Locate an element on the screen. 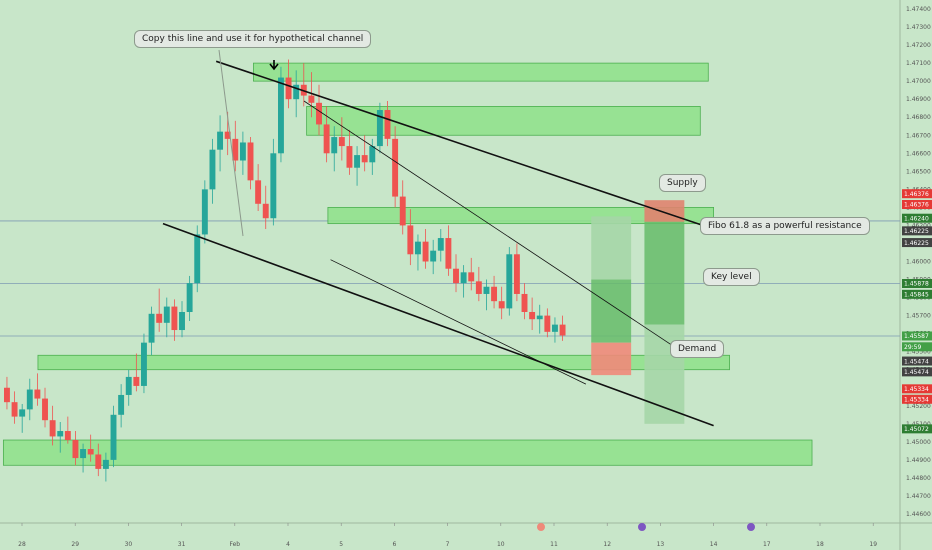  y-tick-label: 1.44600 is located at coordinates (918, 514).